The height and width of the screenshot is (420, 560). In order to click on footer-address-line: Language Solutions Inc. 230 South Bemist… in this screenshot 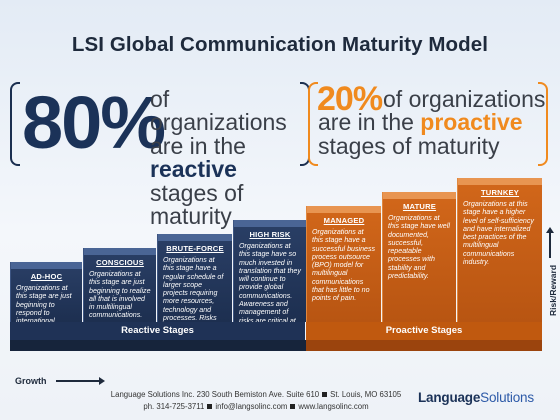, I will do `click(256, 394)`.